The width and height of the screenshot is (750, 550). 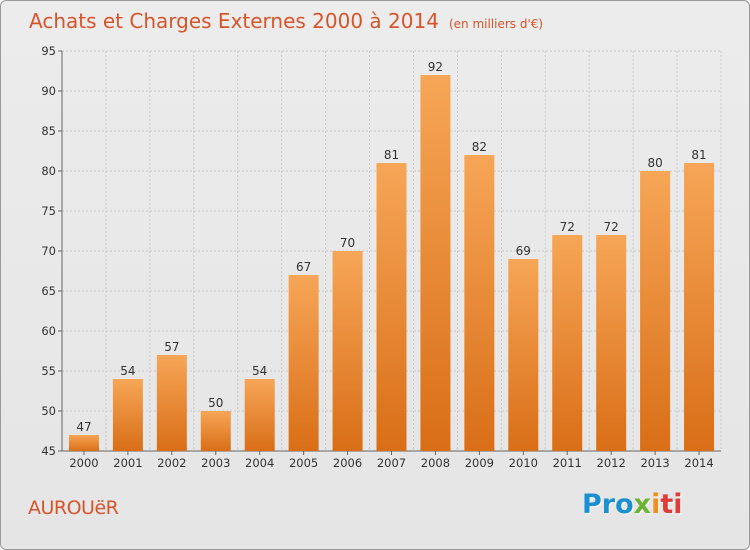 I want to click on bar-value-label: 67, so click(x=303, y=267).